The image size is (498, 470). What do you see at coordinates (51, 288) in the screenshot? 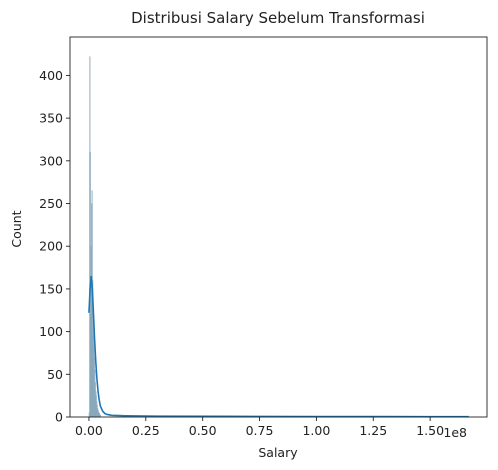
I see `y-tick-label-3: 150` at bounding box center [51, 288].